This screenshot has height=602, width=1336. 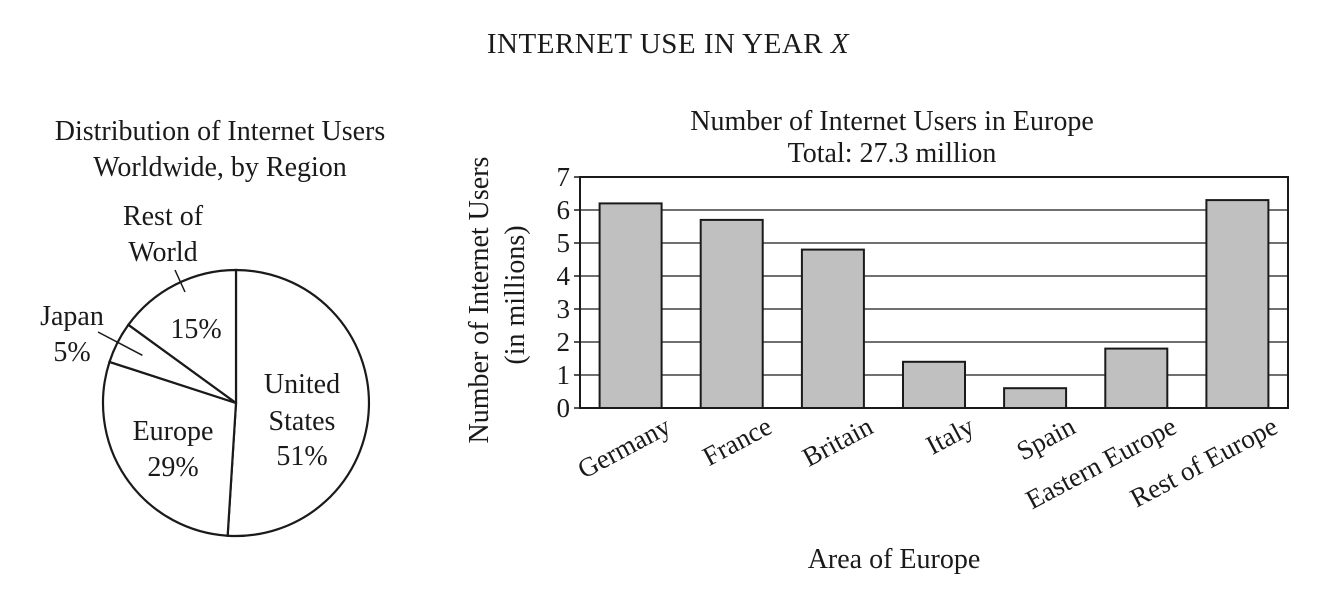 I want to click on y-tick-label-2: 2, so click(x=564, y=342).